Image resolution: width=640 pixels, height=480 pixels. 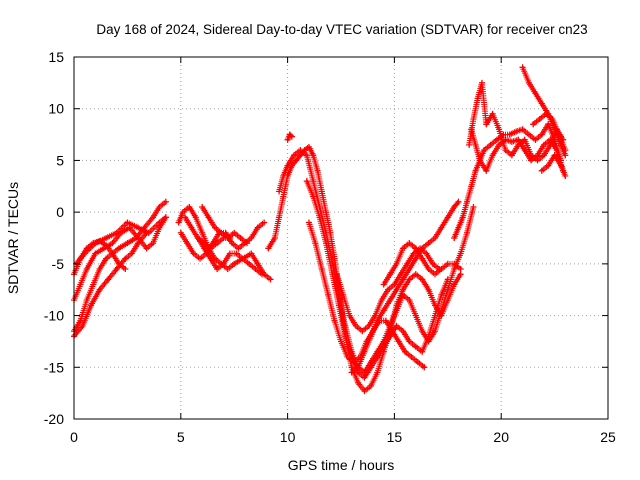 I want to click on x-tick-label: 20, so click(x=501, y=437).